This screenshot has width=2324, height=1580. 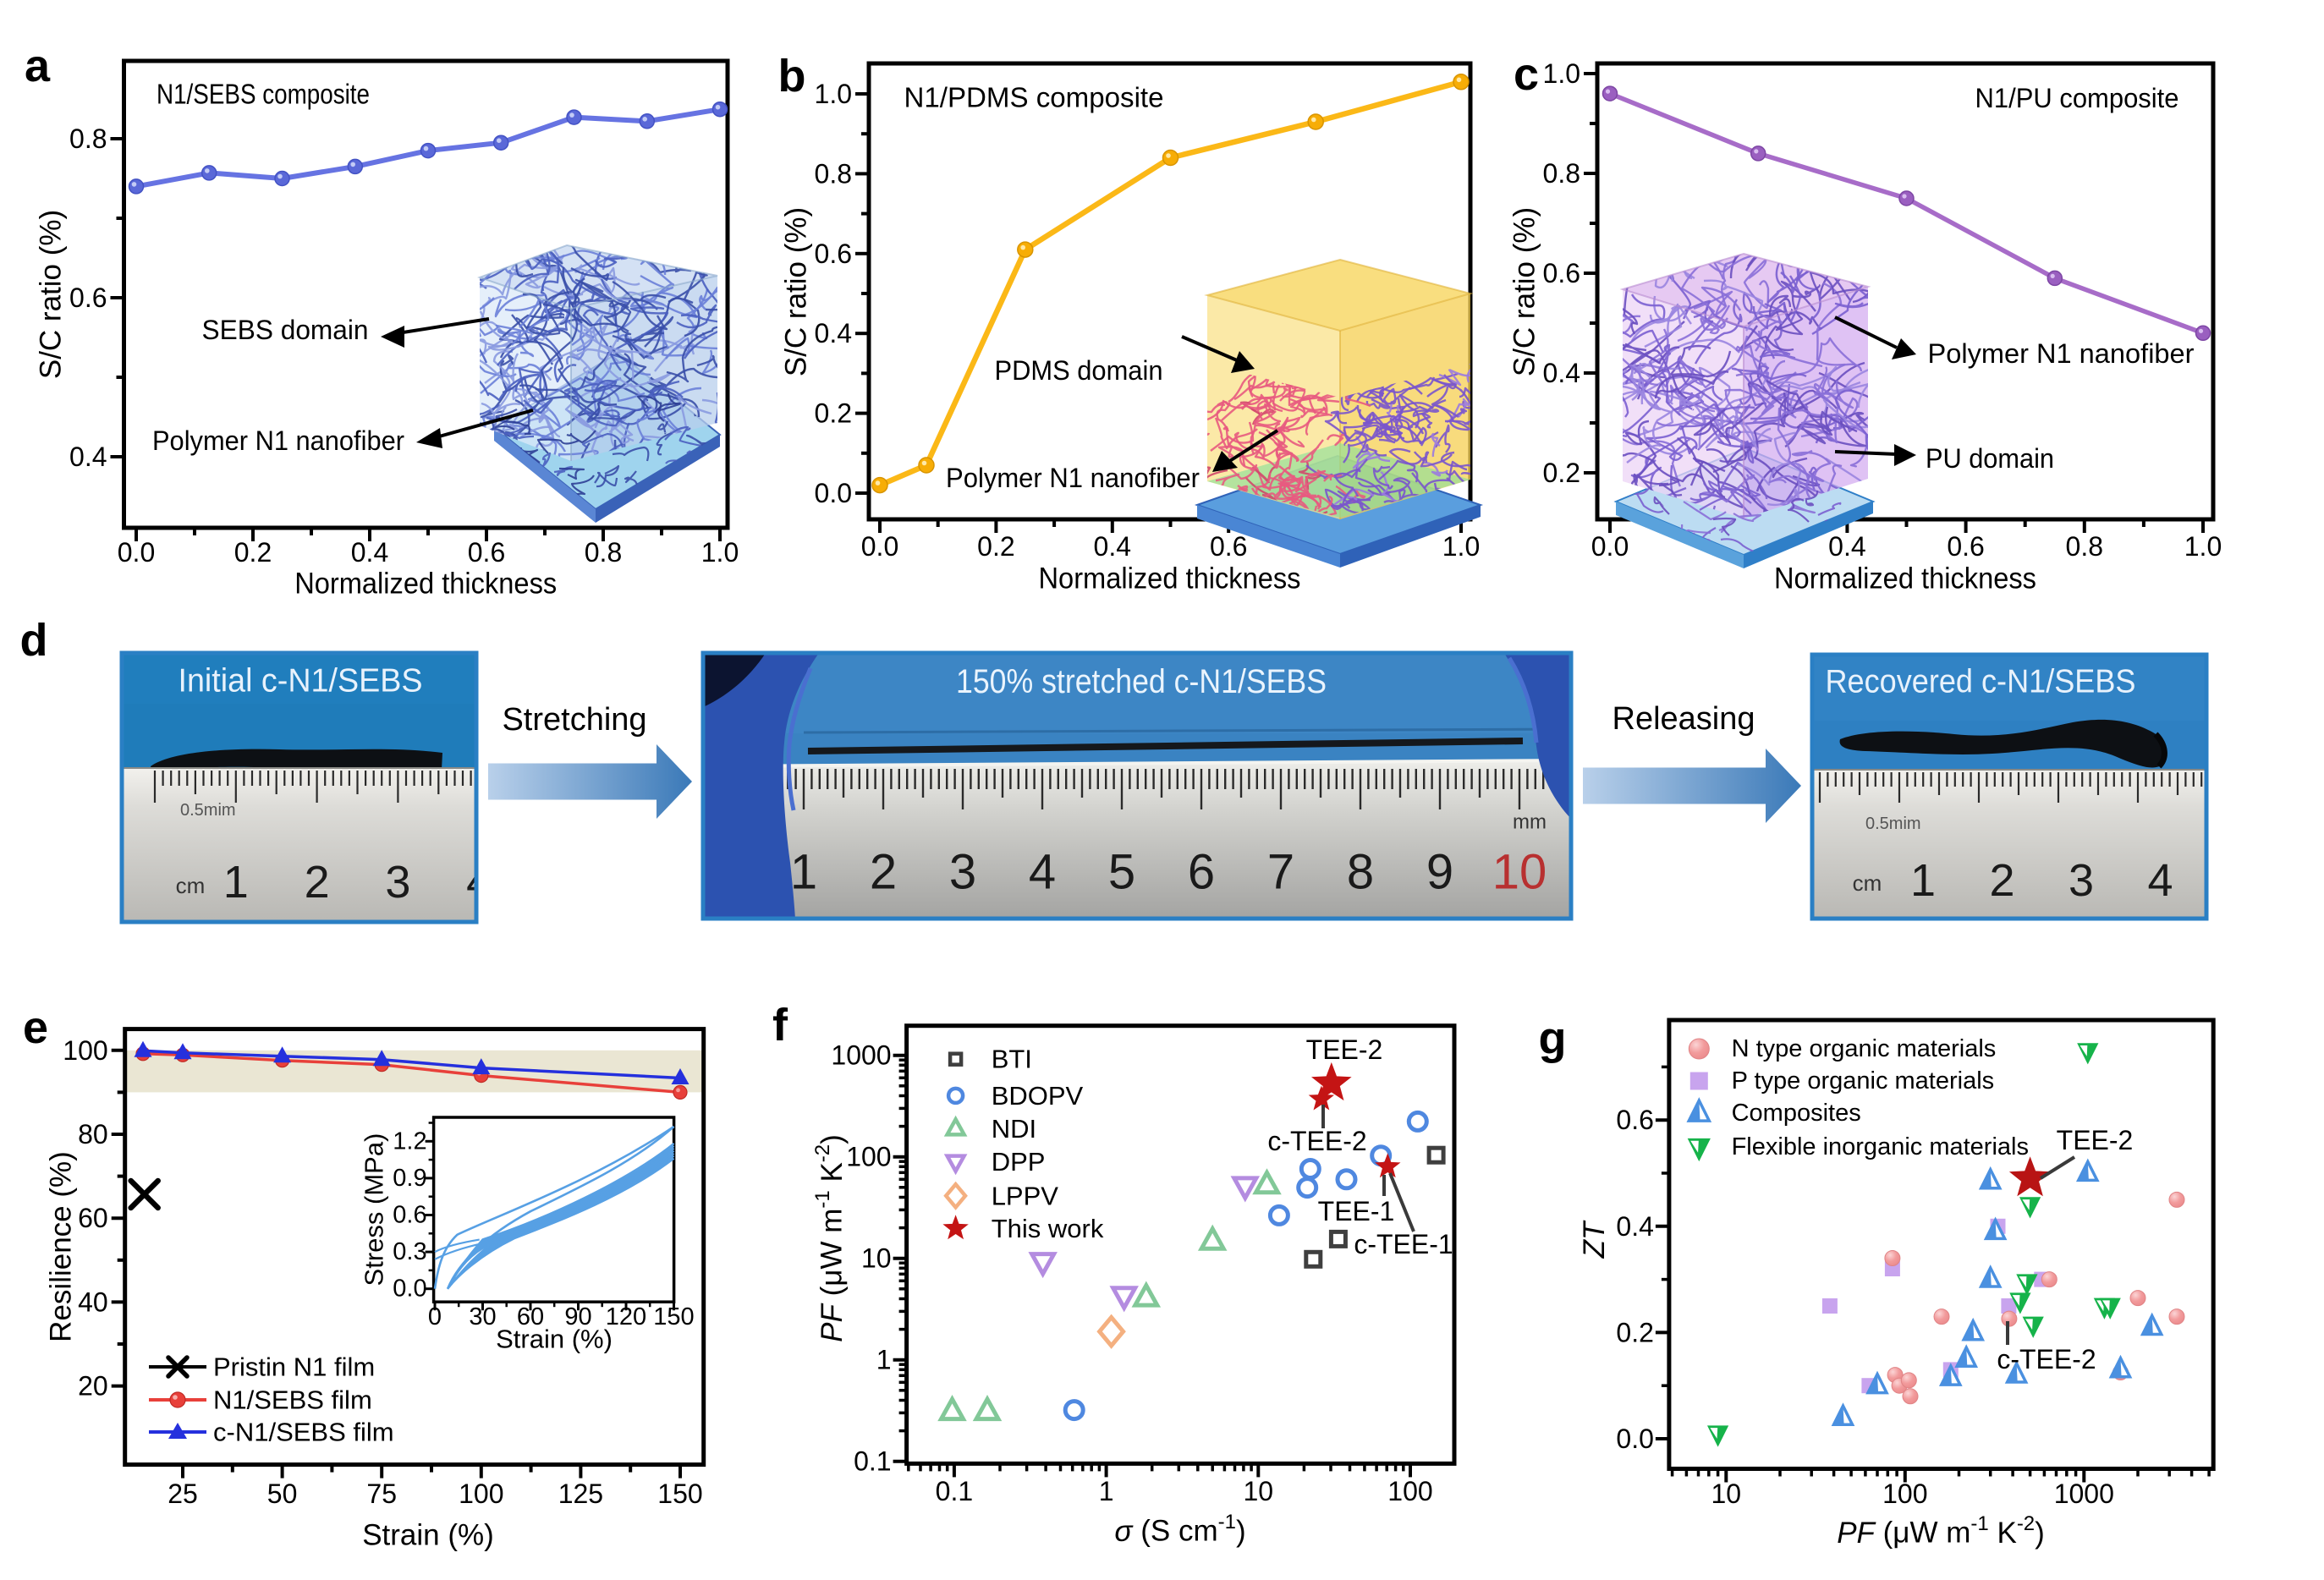 What do you see at coordinates (374, 1209) in the screenshot?
I see `svg-text: Stress (MPa)` at bounding box center [374, 1209].